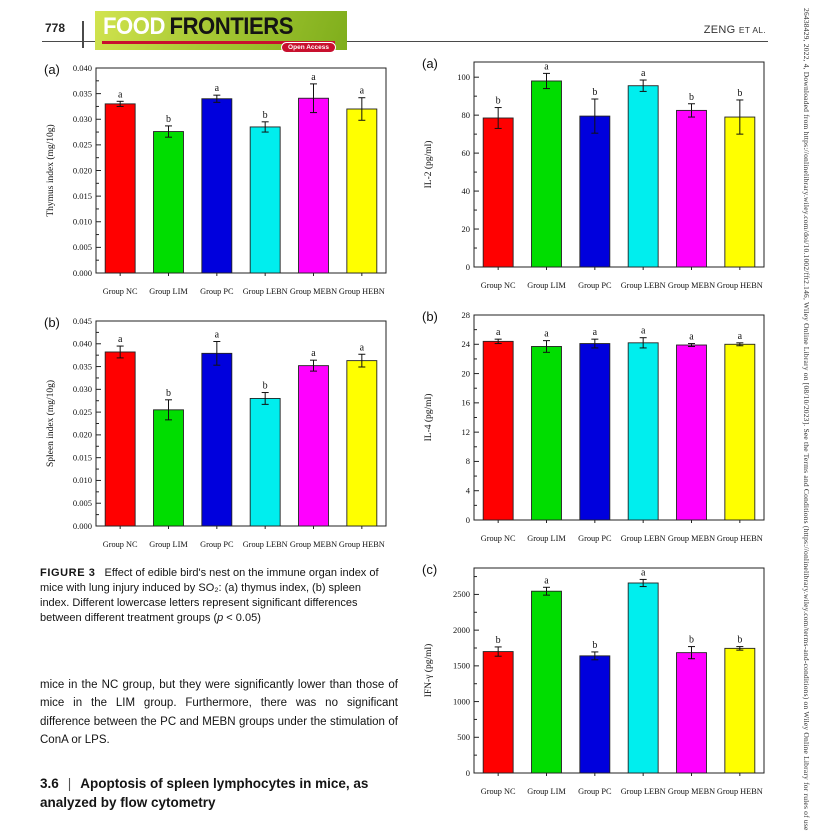 The width and height of the screenshot is (814, 835). Describe the element at coordinates (82, 457) in the screenshot. I see `y-tick-label: 0.015` at that location.